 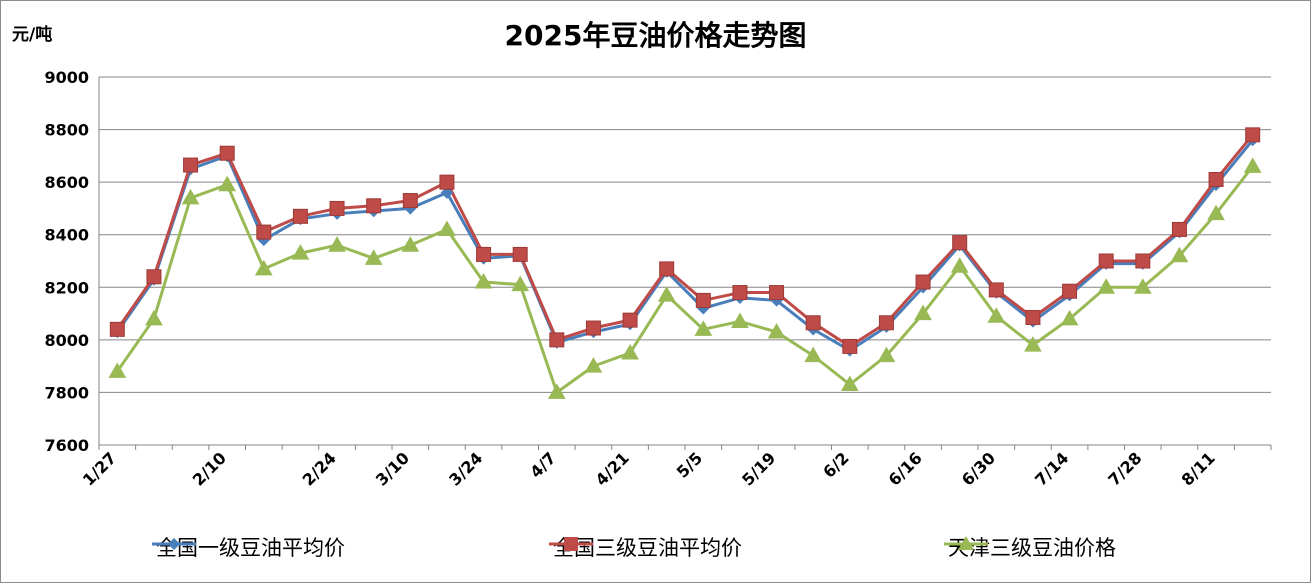 I want to click on chart-title: 2025年豆油价格走势图, so click(x=655, y=35).